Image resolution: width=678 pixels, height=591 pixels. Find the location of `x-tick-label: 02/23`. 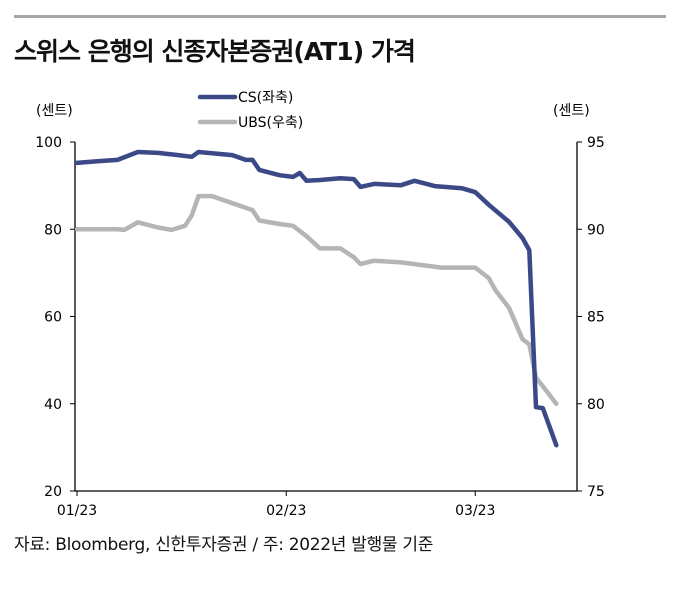

x-tick-label: 02/23 is located at coordinates (286, 511).